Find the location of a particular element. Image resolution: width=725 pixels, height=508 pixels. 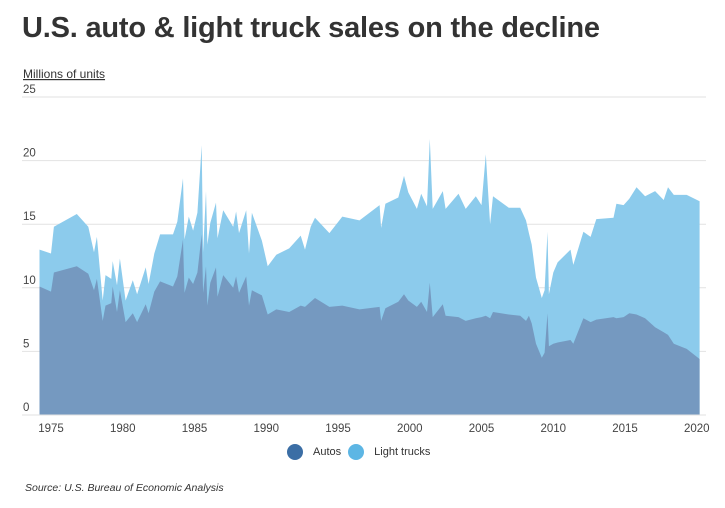

legend-label-autos: Autos is located at coordinates (327, 452).